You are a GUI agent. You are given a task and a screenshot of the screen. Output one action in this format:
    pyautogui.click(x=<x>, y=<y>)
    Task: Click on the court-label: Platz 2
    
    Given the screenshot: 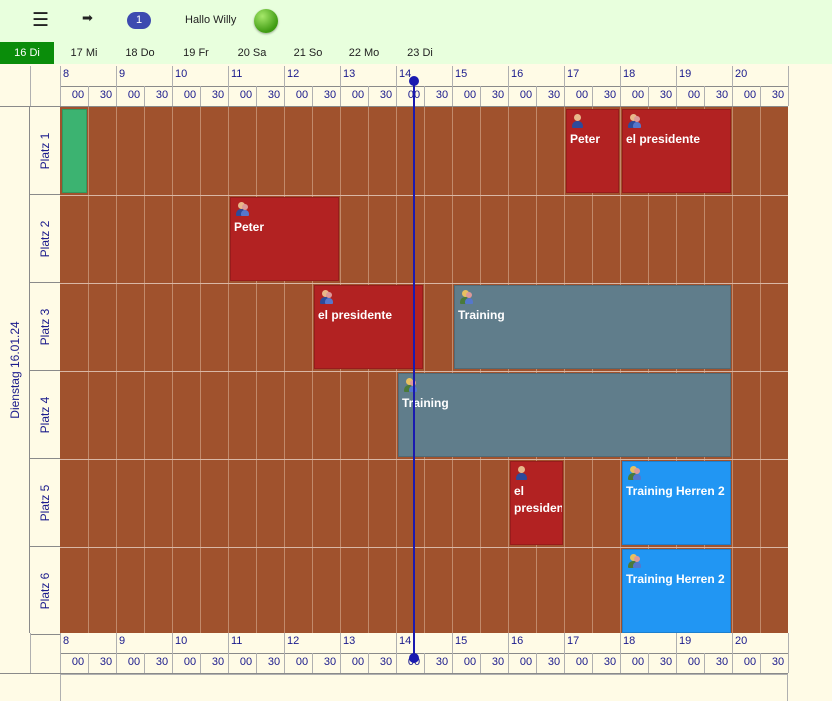 What is the action you would take?
    pyautogui.click(x=45, y=239)
    